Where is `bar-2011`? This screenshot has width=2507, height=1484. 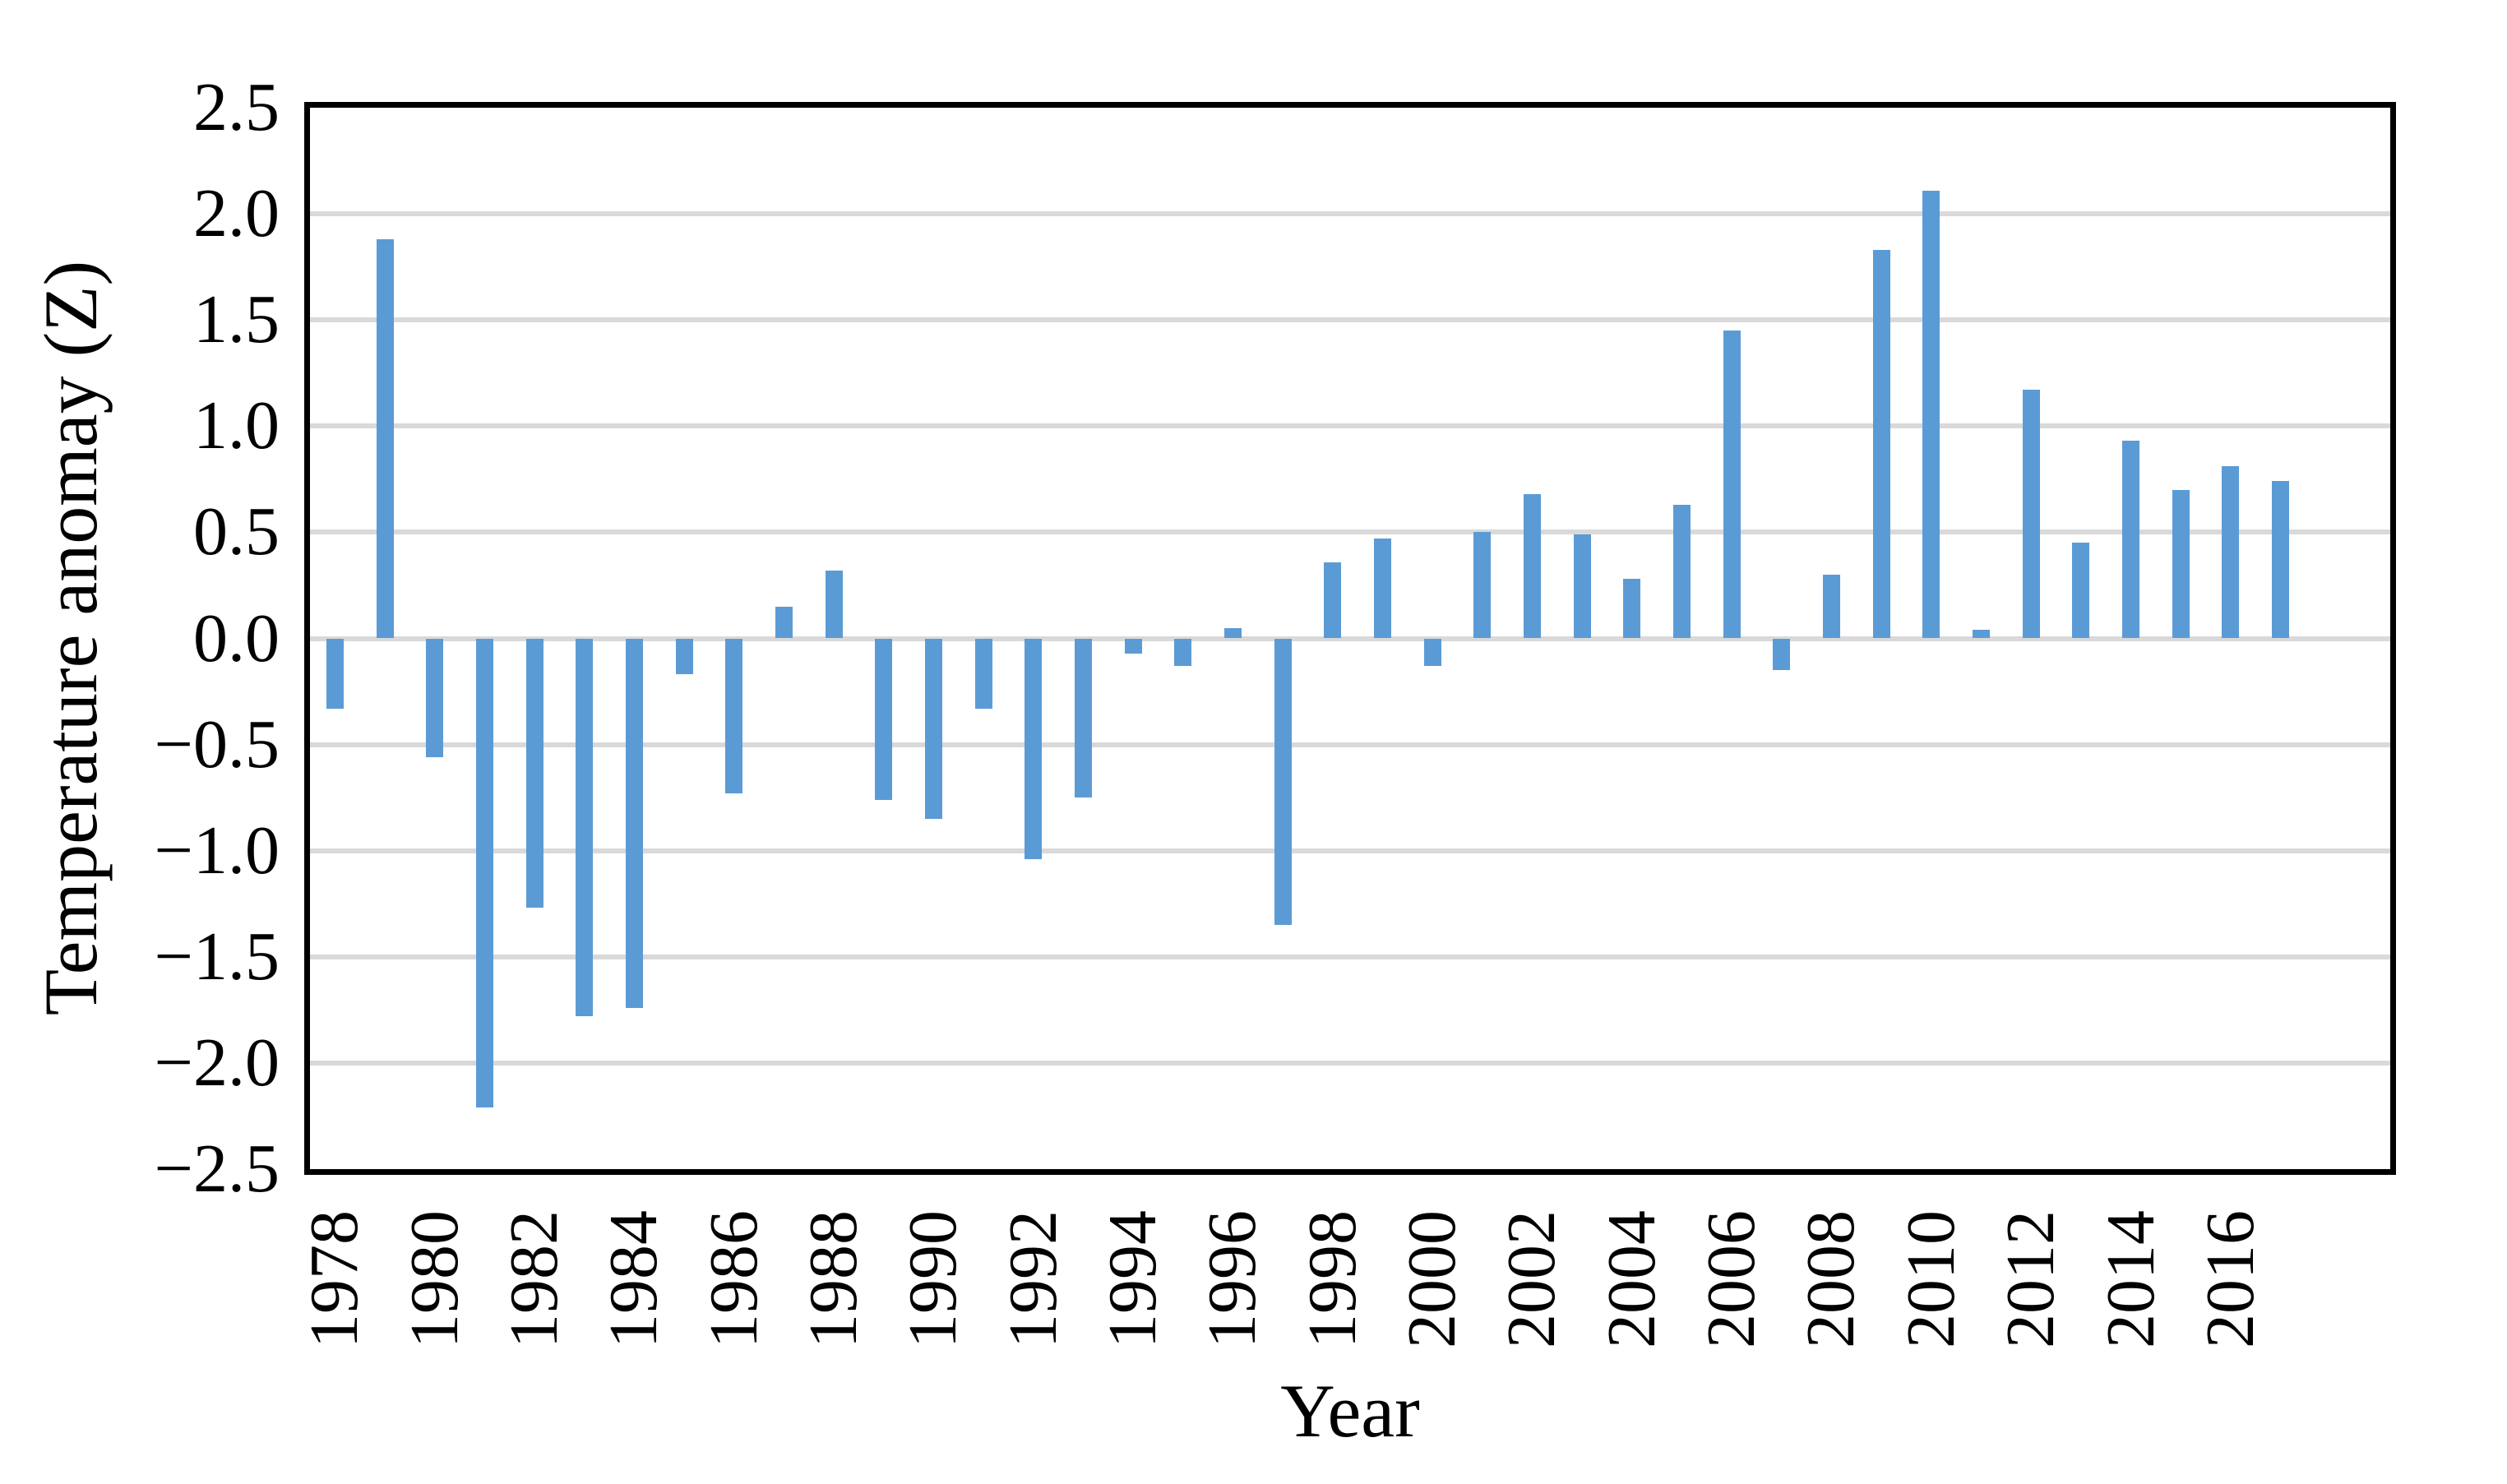
bar-2011 is located at coordinates (1981, 634).